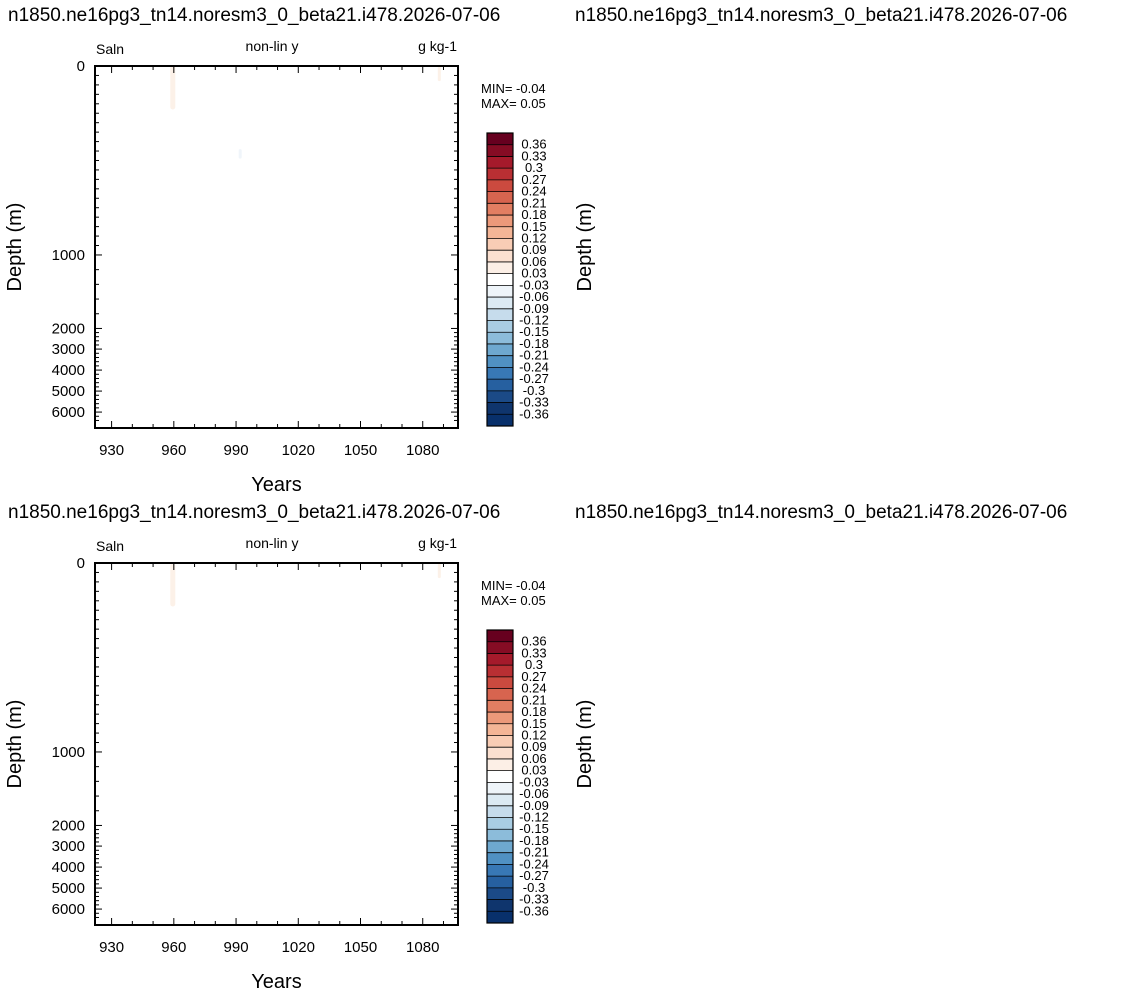  Describe the element at coordinates (360, 450) in the screenshot. I see `x-tick-label: 1050` at that location.